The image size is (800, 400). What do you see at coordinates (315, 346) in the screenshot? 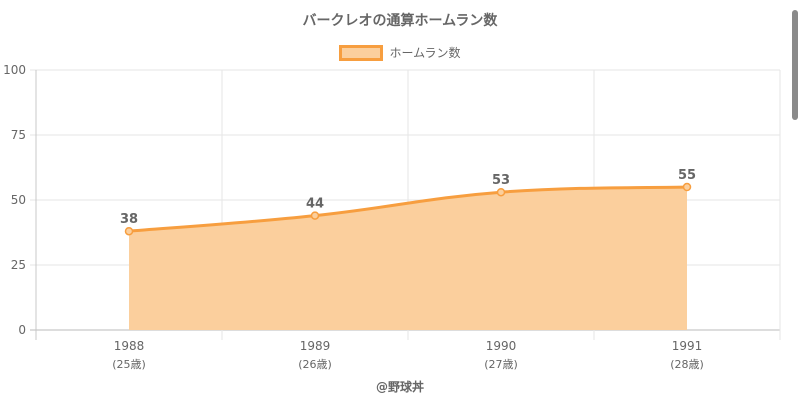
I see `x-tick-label: 1989` at bounding box center [315, 346].